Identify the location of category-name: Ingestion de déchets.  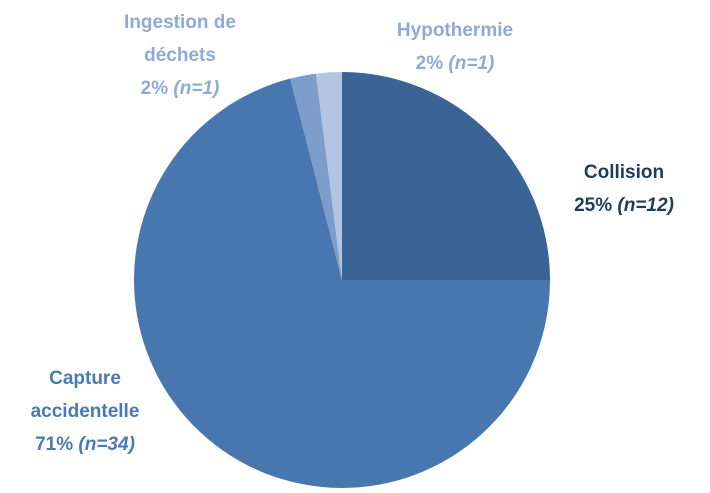
(180, 39).